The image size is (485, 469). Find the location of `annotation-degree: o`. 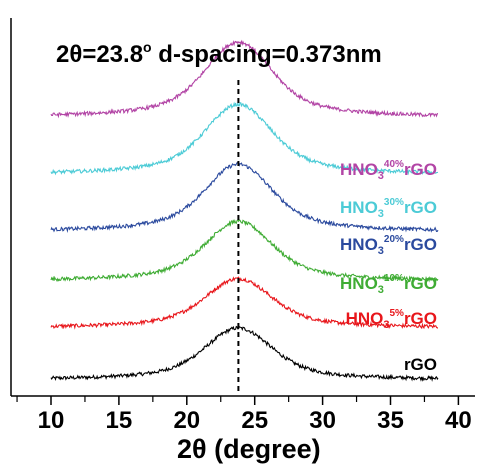

annotation-degree: o is located at coordinates (147, 47).